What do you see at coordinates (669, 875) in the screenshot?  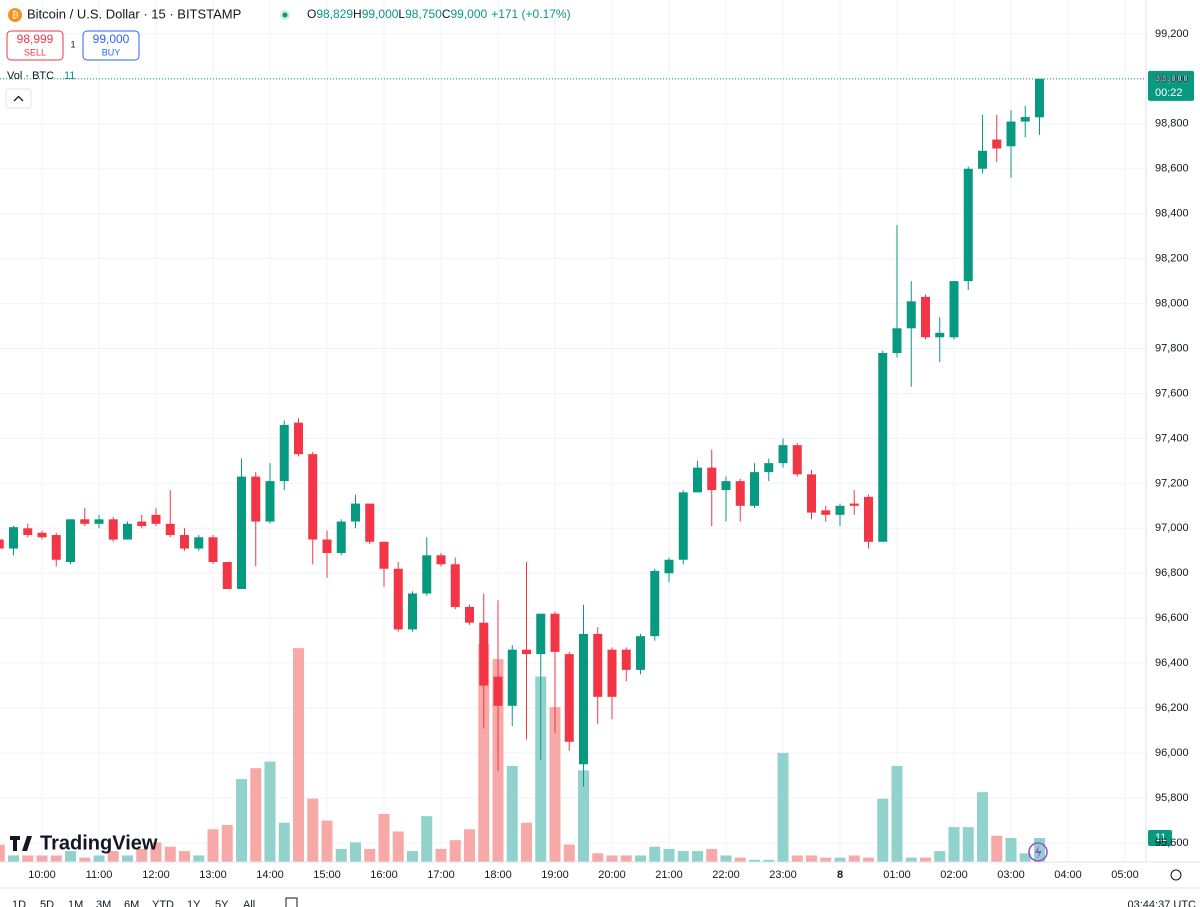 I see `x-tick-label: 21:00` at bounding box center [669, 875].